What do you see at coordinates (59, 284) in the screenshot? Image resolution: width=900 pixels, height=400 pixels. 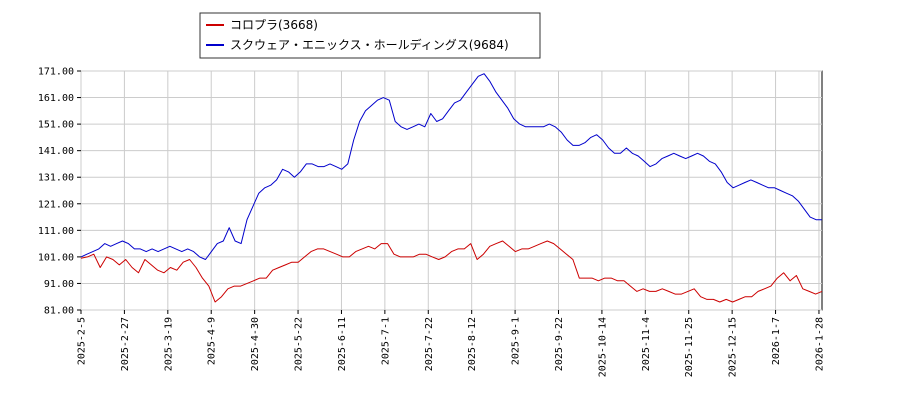 I see `y-tick-label: 91.00` at bounding box center [59, 284].